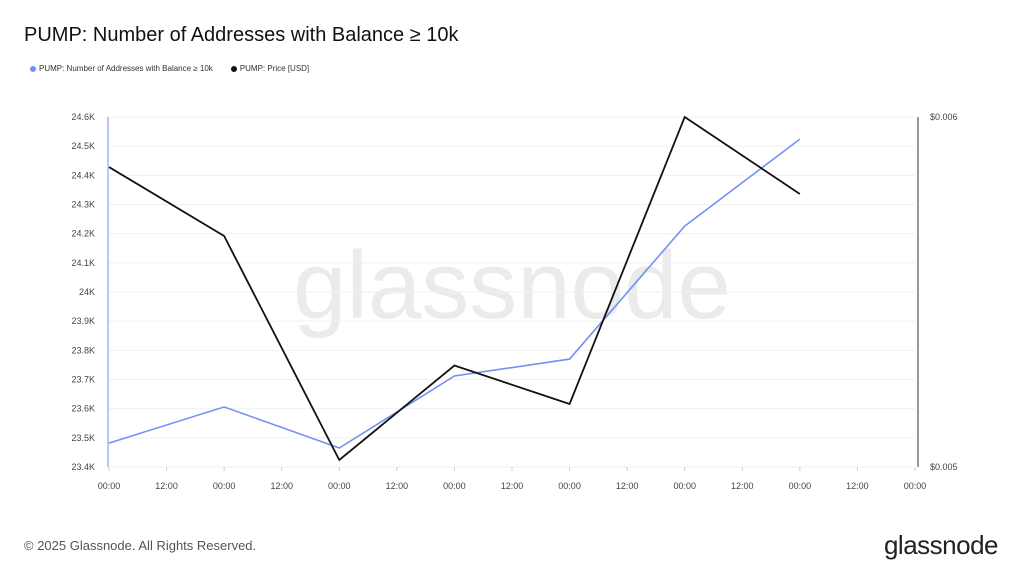 This screenshot has height=576, width=1024. I want to click on y-tick-label: 24.1K, so click(83, 263).